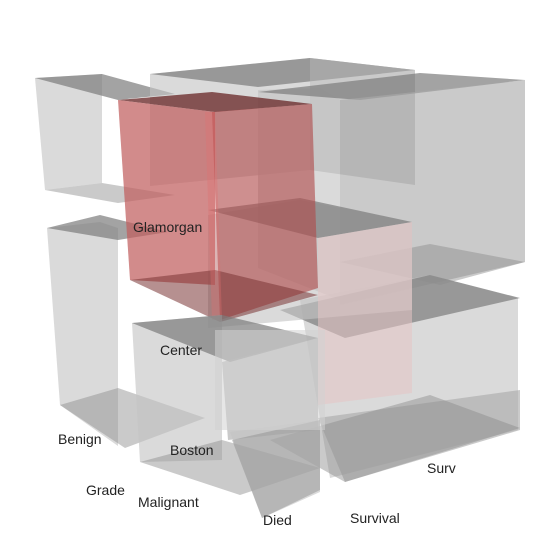  I want to click on label-glamorgan: Glamorgan, so click(168, 227).